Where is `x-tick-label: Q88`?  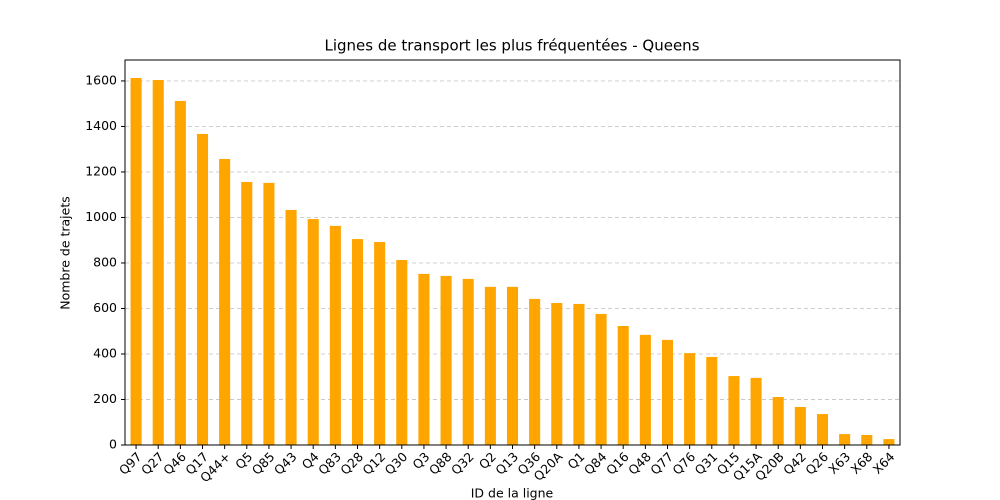
x-tick-label: Q88 is located at coordinates (440, 463).